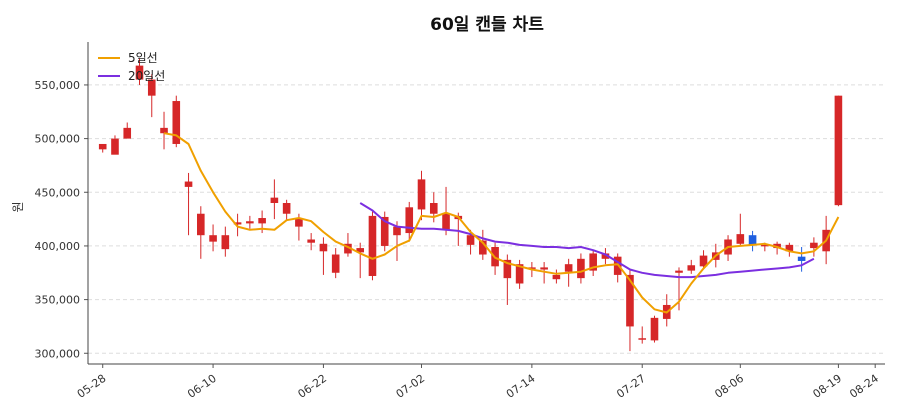  I want to click on y-tick-label: 450,000, so click(58, 192).